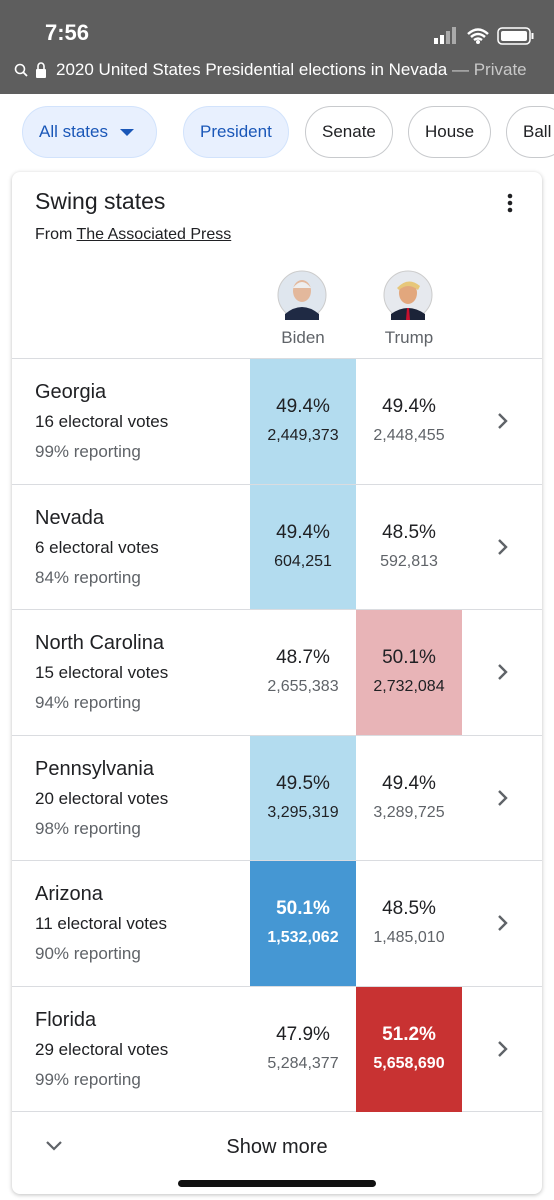  Describe the element at coordinates (303, 937) in the screenshot. I see `vote-count: 1,532,062` at that location.